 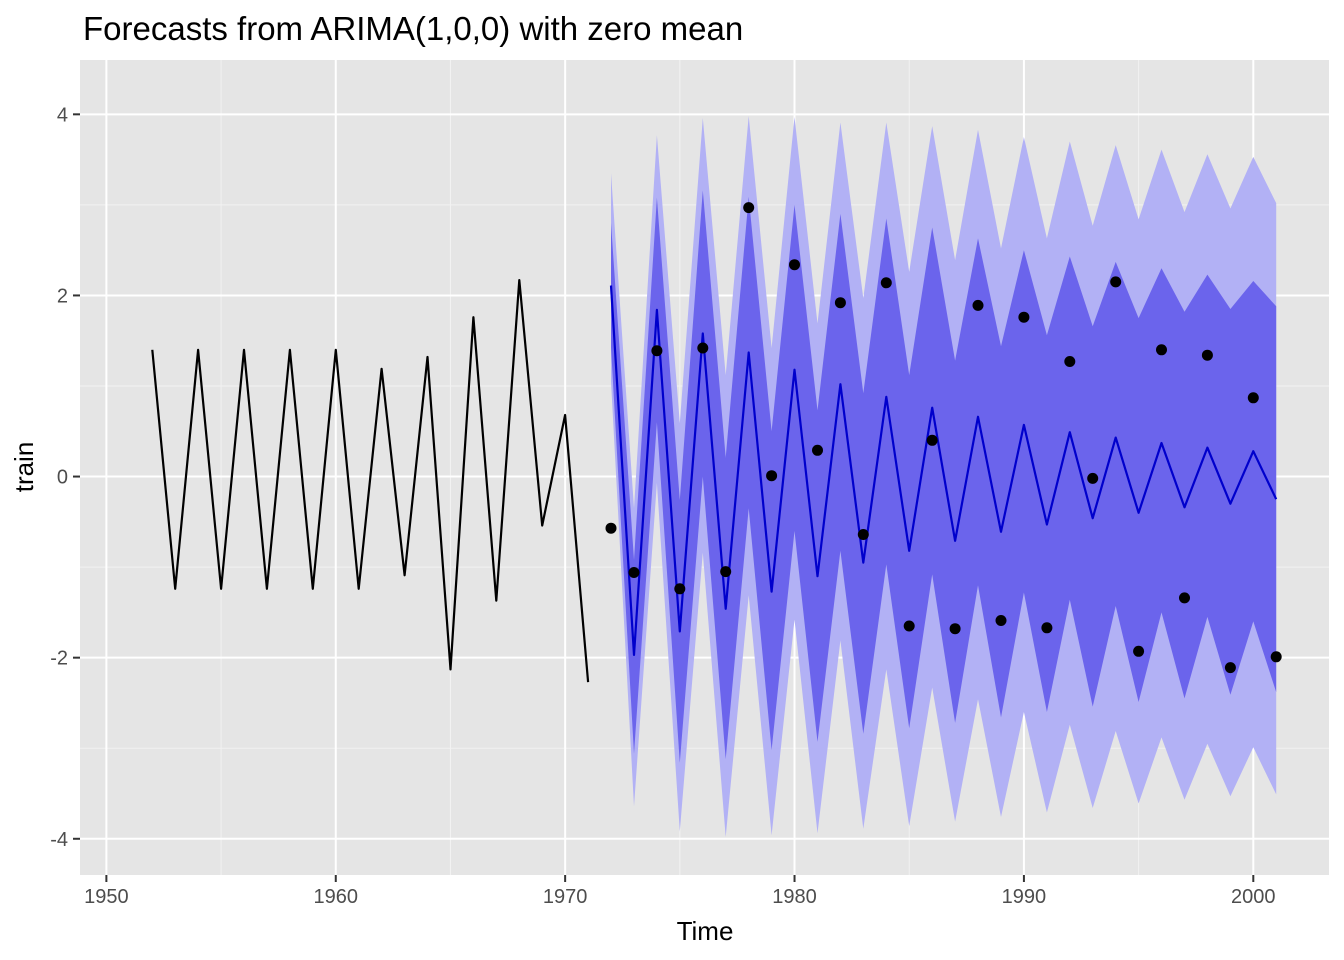 I want to click on y-tick-label: -2, so click(x=59, y=659).